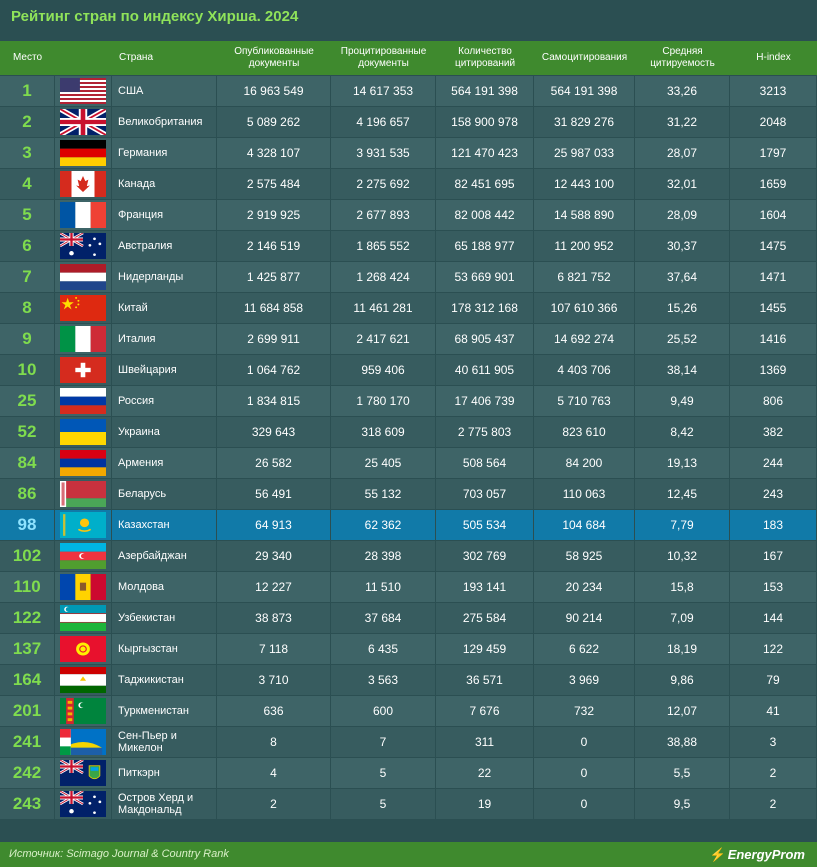 The height and width of the screenshot is (867, 817). I want to click on cited-cell: 3 563, so click(384, 680).